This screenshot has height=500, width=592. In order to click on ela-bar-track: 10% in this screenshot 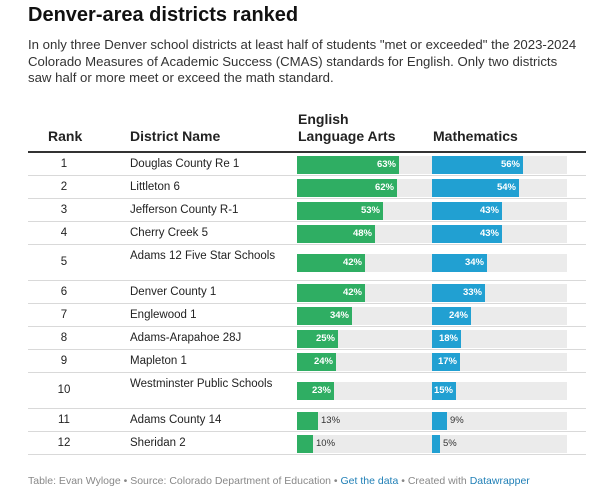, I will do `click(364, 444)`.